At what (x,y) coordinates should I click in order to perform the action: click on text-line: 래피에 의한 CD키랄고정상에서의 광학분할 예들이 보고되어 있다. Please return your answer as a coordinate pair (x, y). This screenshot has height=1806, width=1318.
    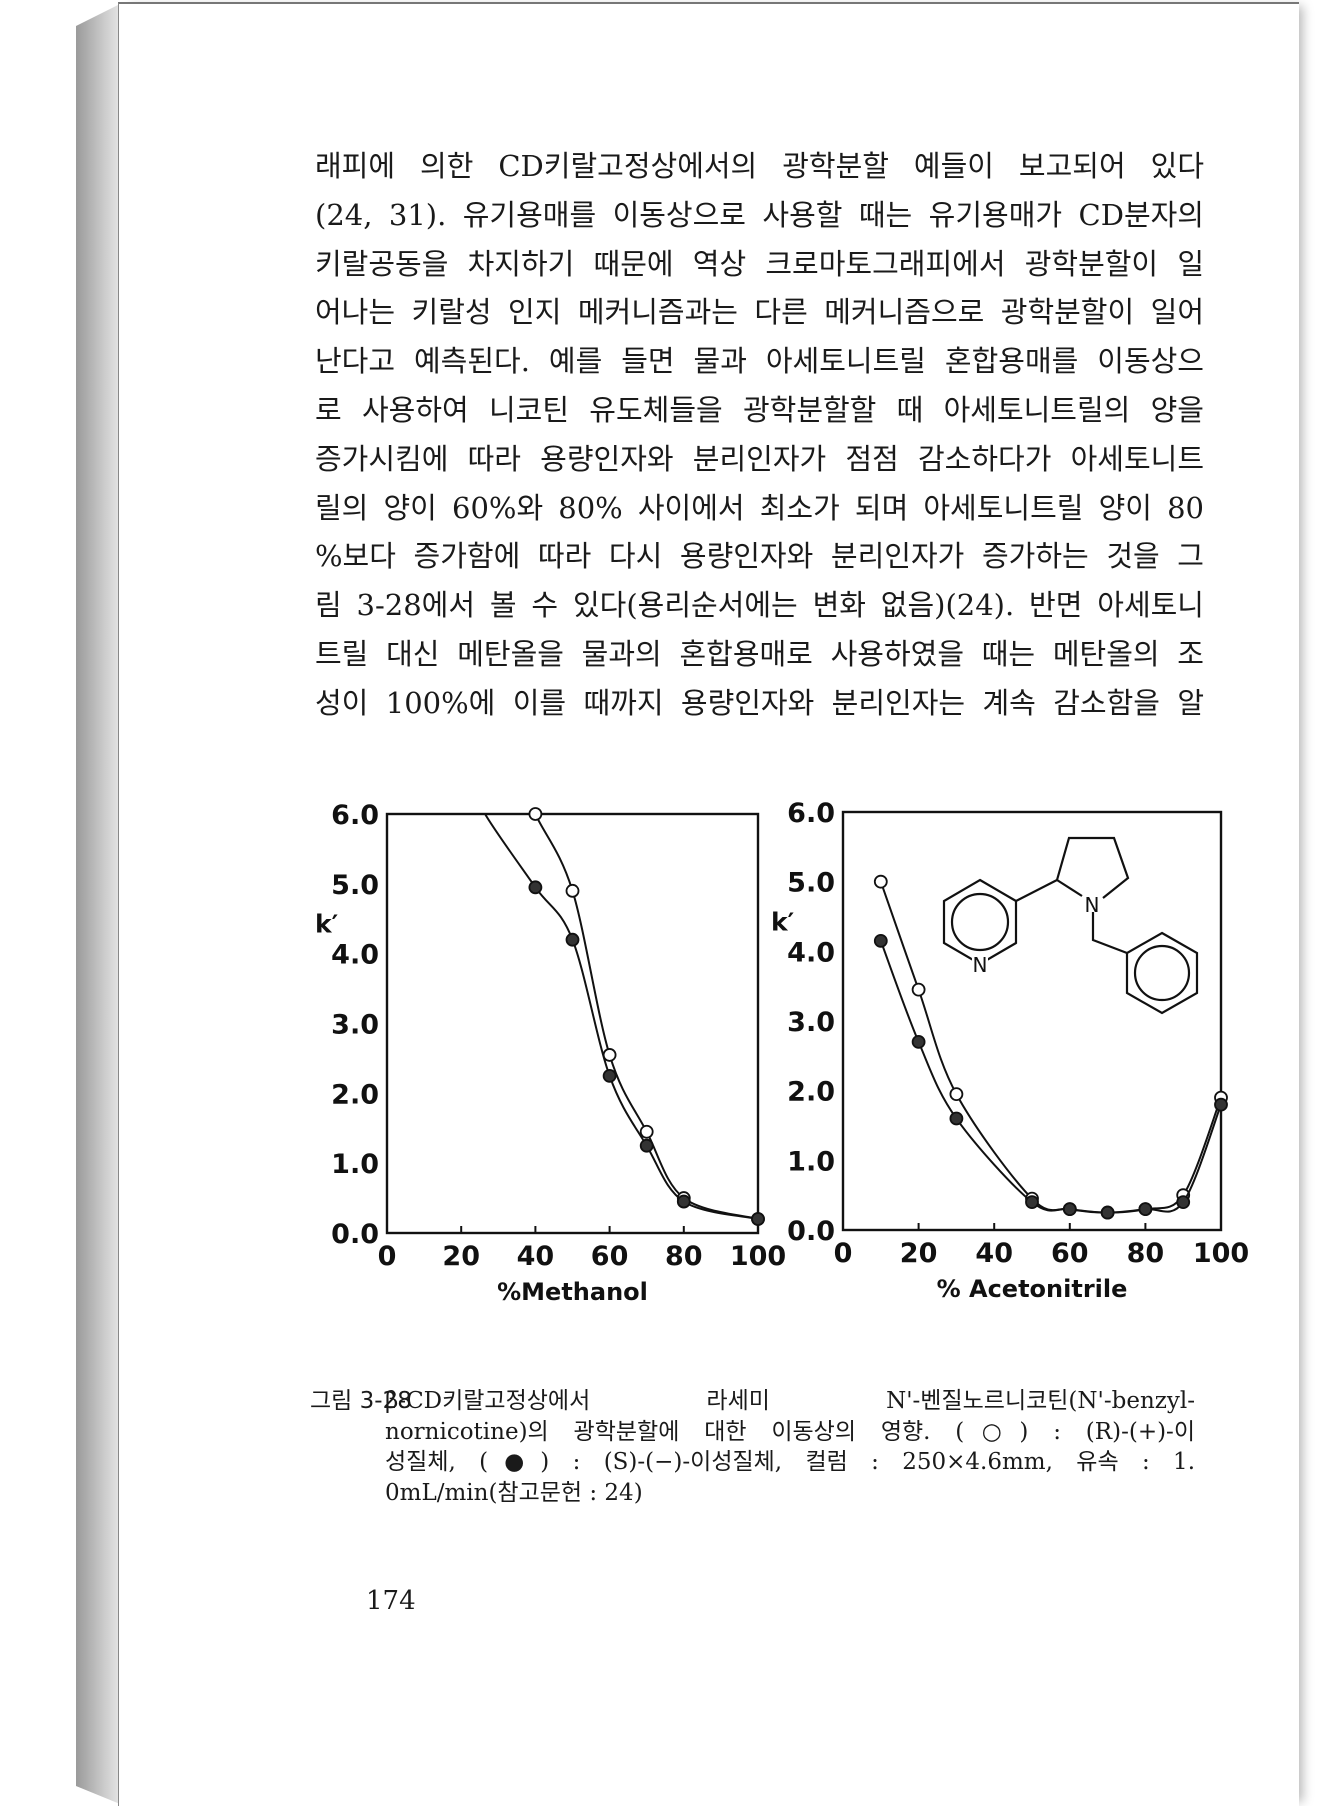
    Looking at the image, I should click on (759, 166).